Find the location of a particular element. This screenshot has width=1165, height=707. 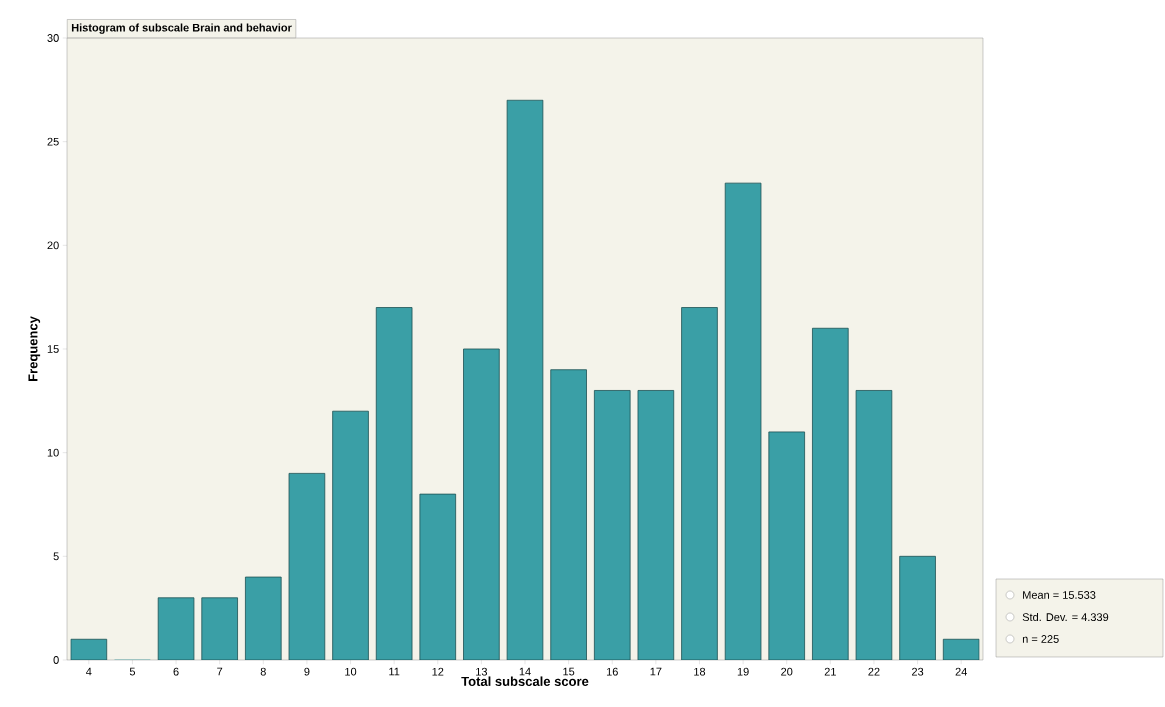

x-tick-label: 6 is located at coordinates (176, 671).